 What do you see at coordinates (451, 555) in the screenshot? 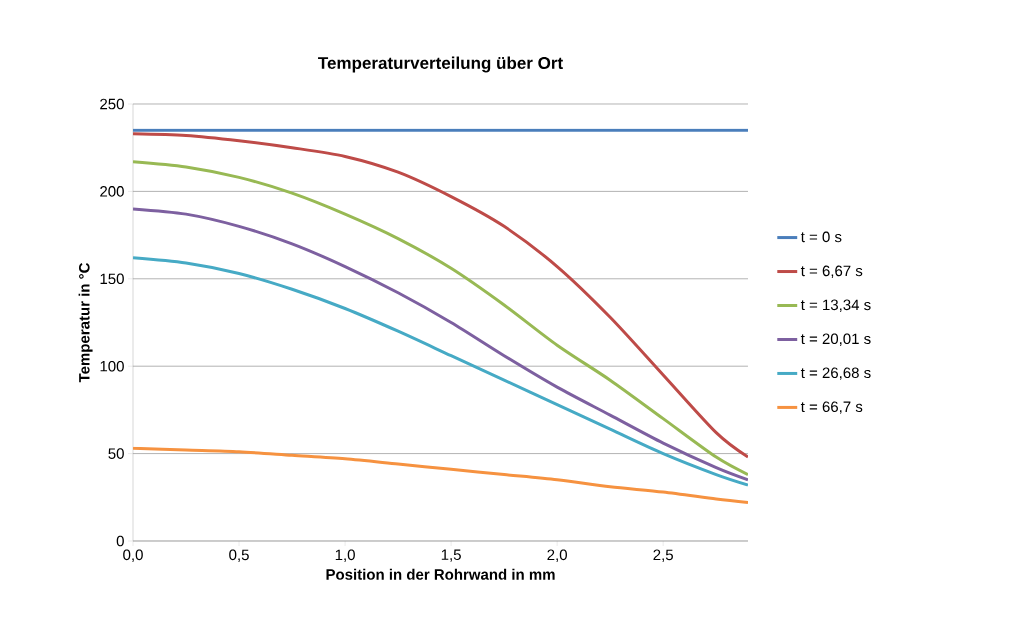
I see `x-tick-label: 1,5` at bounding box center [451, 555].